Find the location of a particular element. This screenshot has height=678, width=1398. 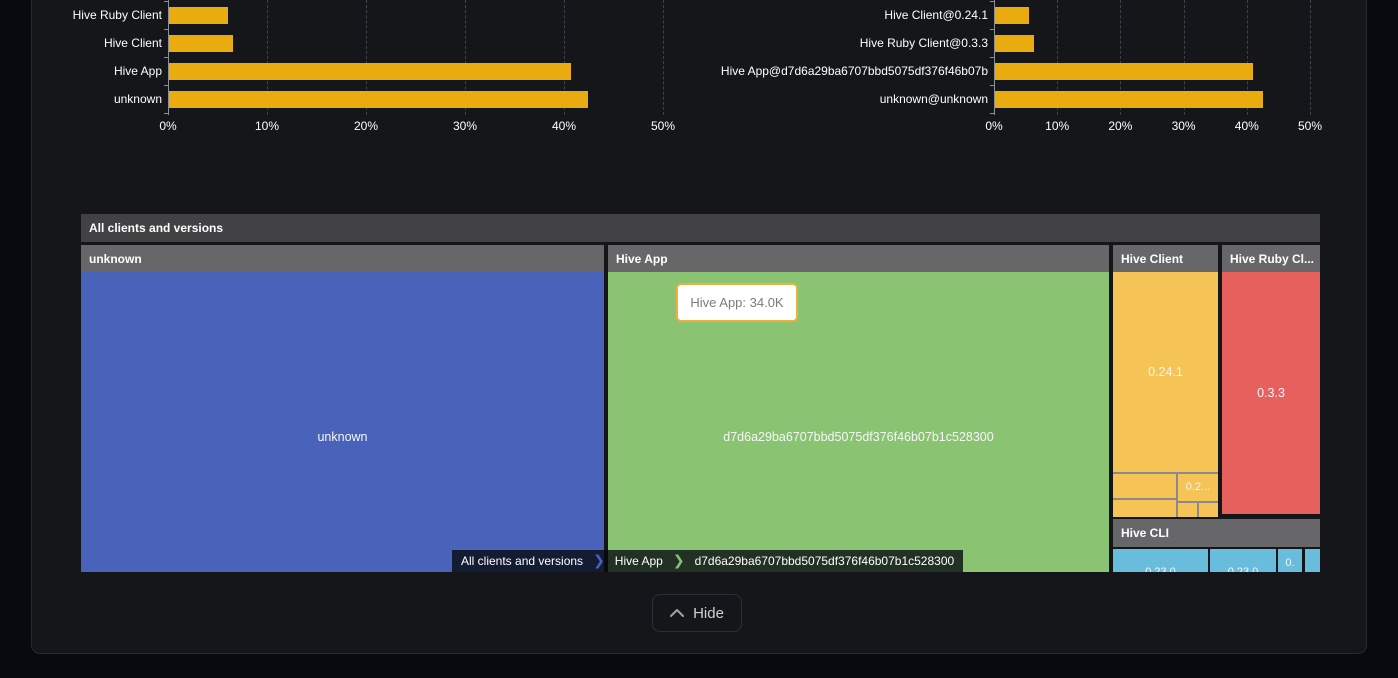

category-label-hive-ruby-client-0-3-3: Hive Ruby Client@0.3.3 is located at coordinates (923, 43).